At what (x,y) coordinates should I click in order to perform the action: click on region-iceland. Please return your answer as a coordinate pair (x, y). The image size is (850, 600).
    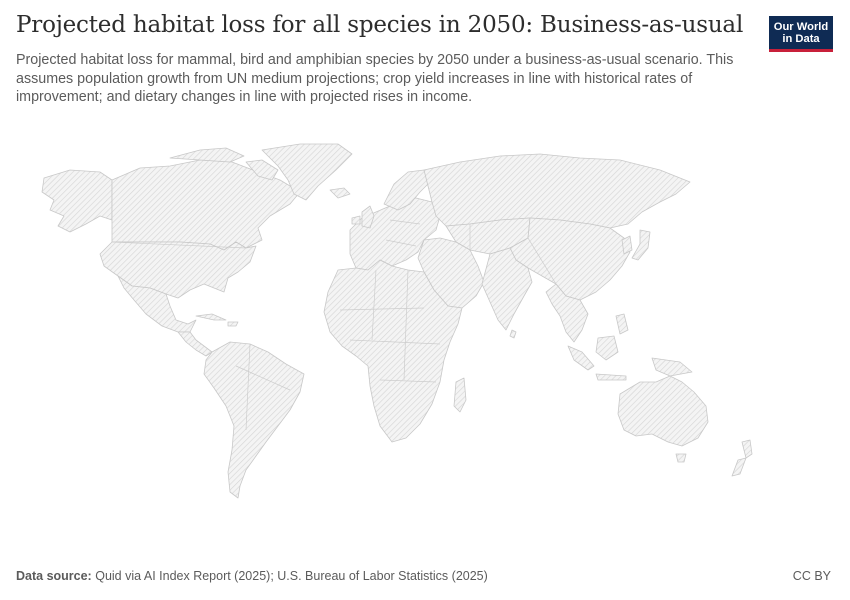
    Looking at the image, I should click on (340, 193).